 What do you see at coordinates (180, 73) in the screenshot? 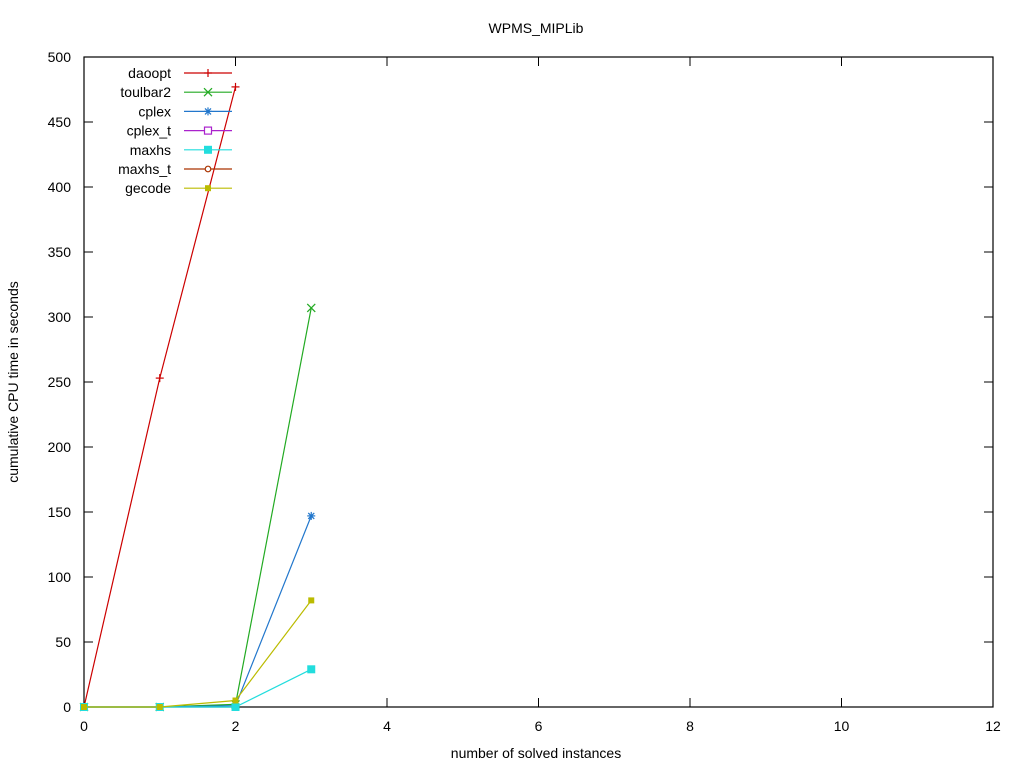
I see `legend-item-daoopt: daoopt` at bounding box center [180, 73].